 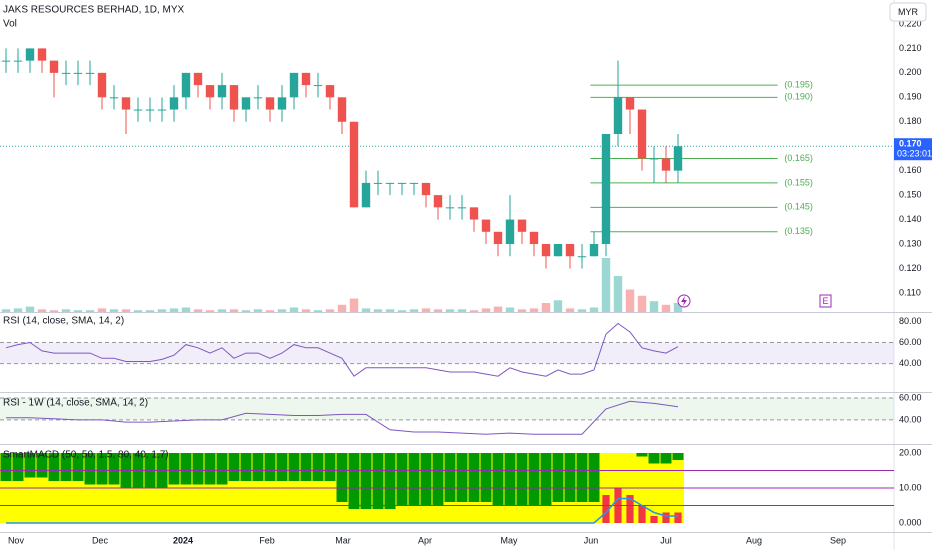 I want to click on currency-box, so click(x=908, y=12).